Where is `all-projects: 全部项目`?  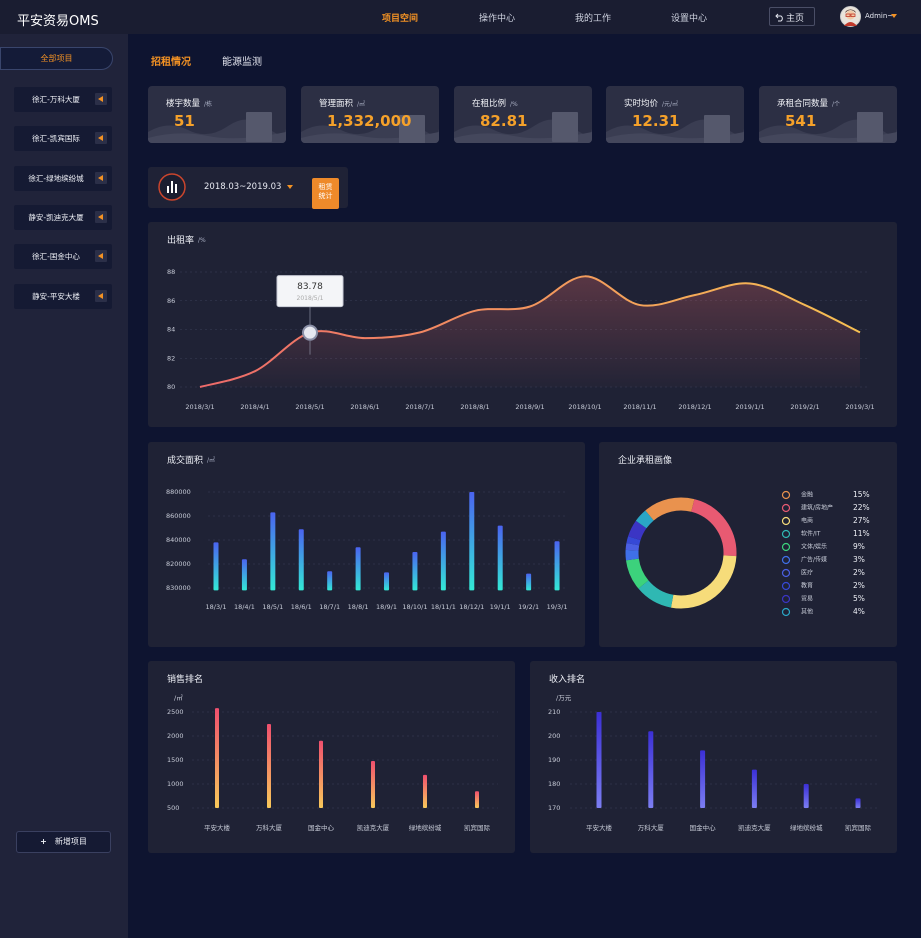 all-projects: 全部项目 is located at coordinates (56, 58).